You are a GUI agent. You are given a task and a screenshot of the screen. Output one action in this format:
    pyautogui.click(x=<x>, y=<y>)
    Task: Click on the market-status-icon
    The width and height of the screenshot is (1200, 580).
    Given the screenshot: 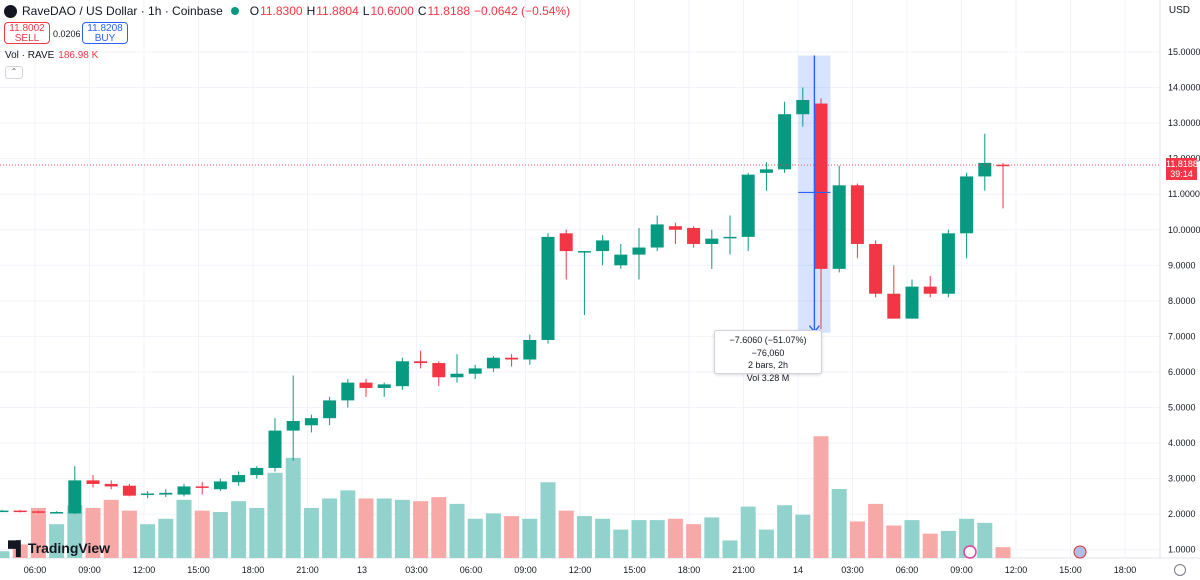 What is the action you would take?
    pyautogui.click(x=234, y=11)
    